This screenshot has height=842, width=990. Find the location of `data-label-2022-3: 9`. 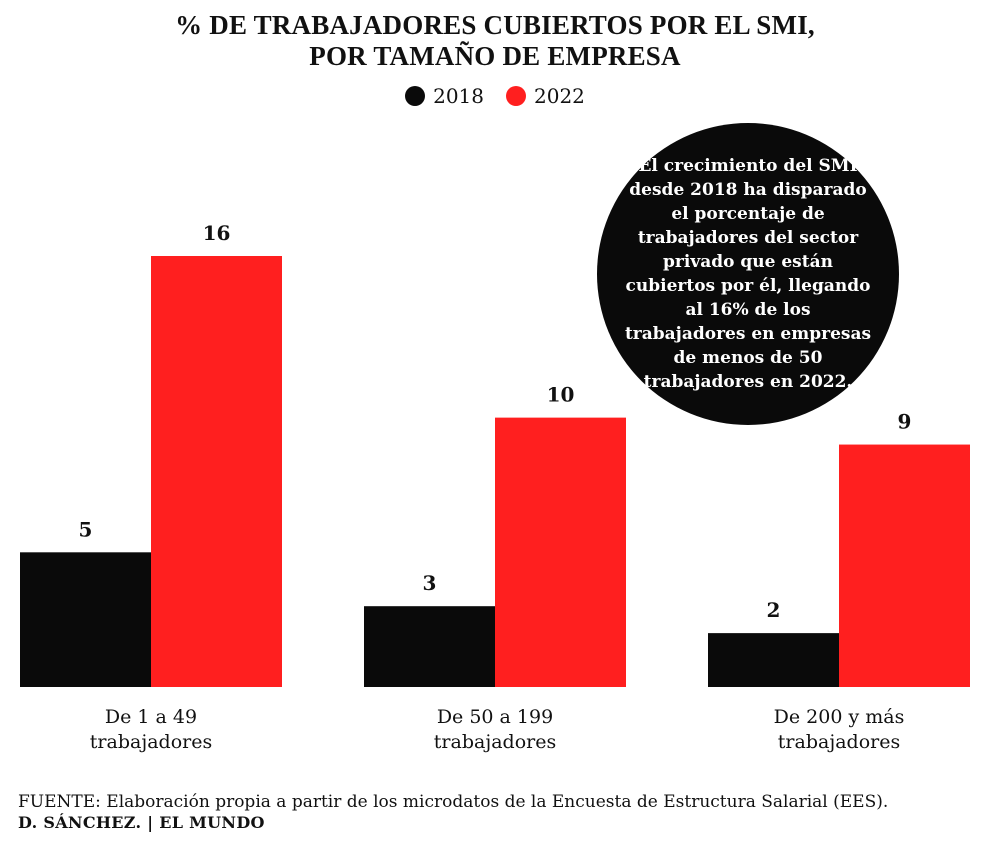

data-label-2022-3: 9 is located at coordinates (905, 422).